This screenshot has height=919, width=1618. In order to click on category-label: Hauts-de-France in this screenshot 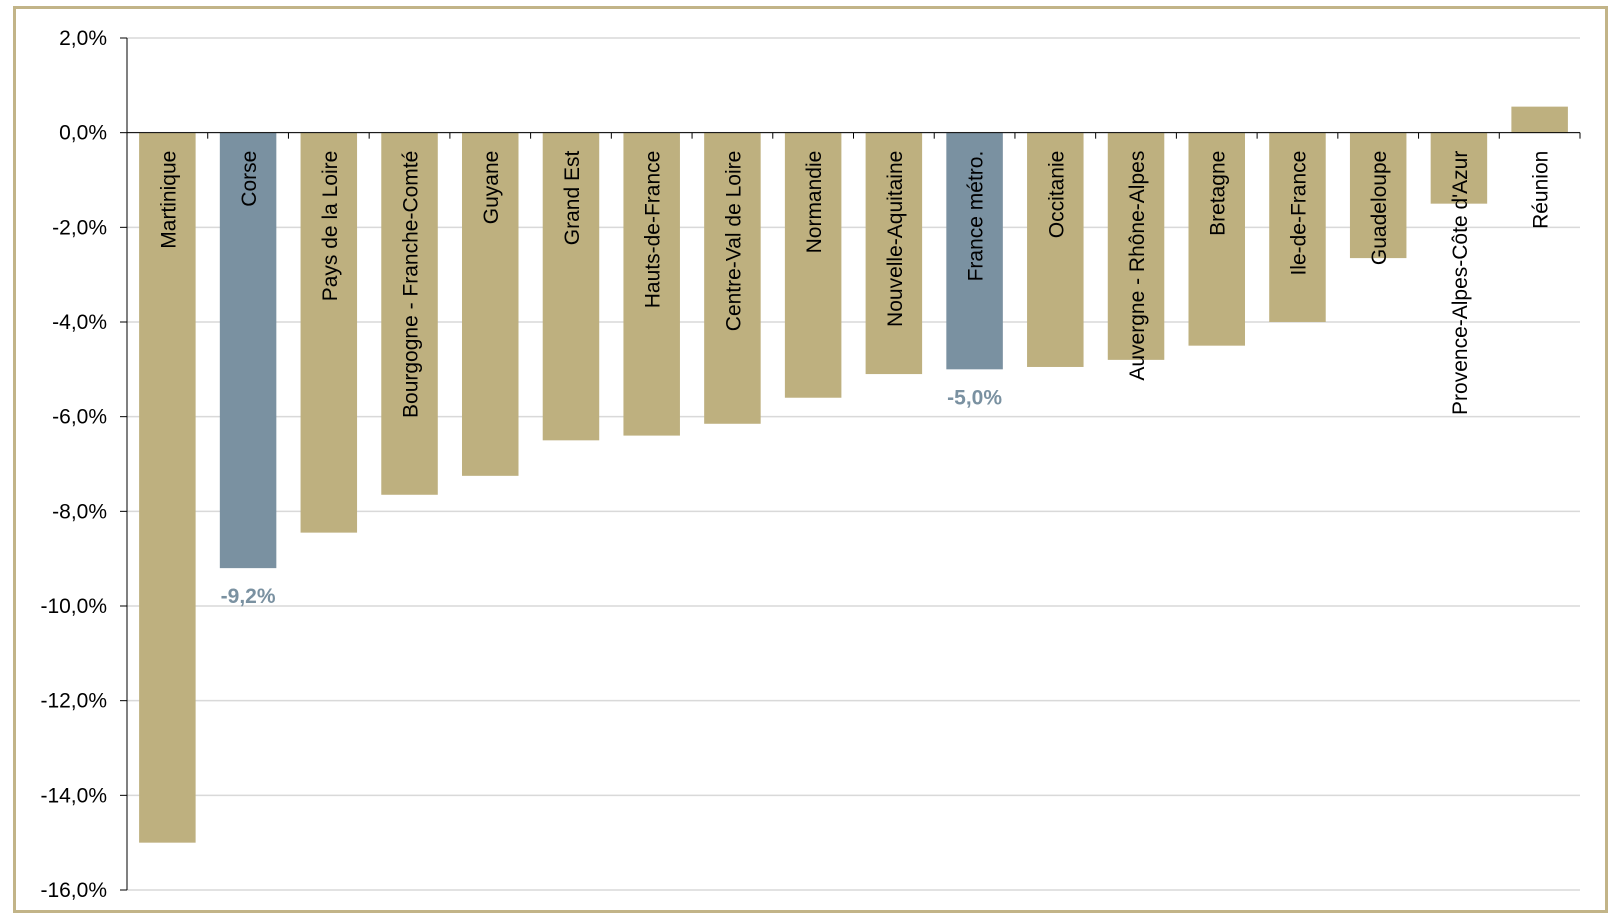, I will do `click(653, 230)`.